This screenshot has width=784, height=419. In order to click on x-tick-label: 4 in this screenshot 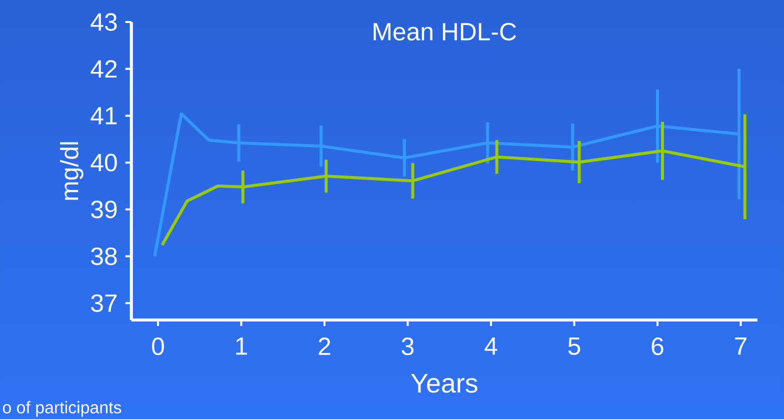, I will do `click(491, 346)`.